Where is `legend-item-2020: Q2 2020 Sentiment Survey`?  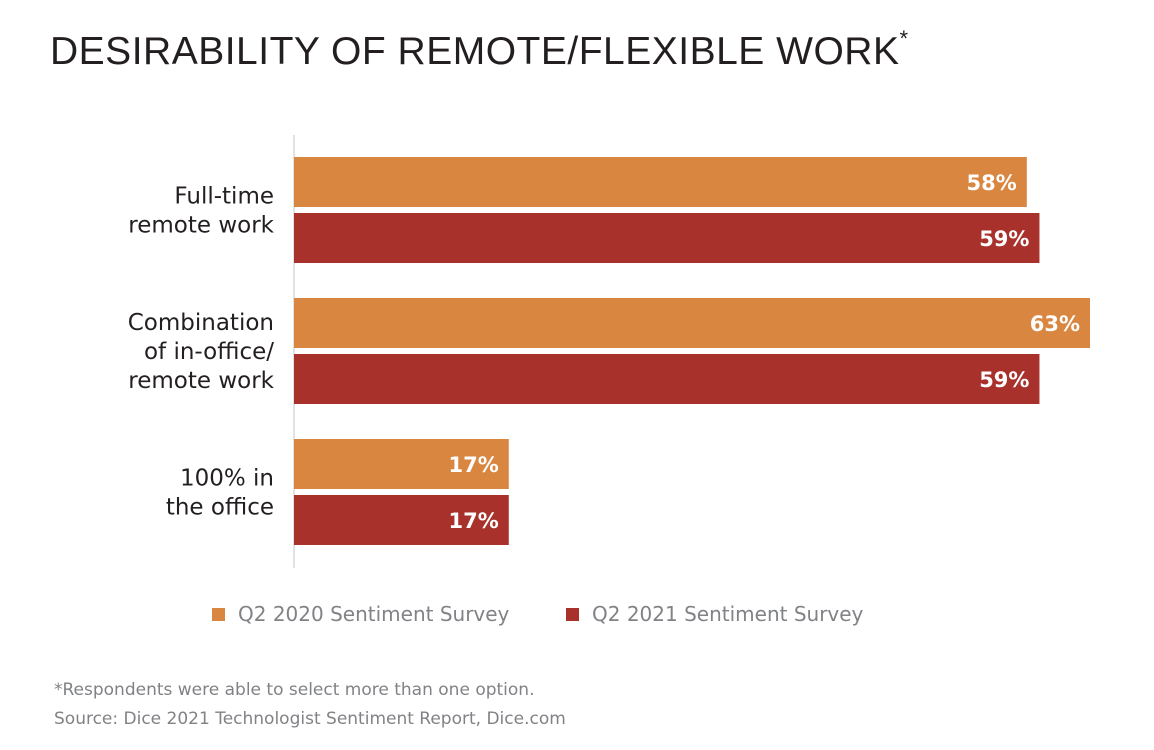
legend-item-2020: Q2 2020 Sentiment Survey is located at coordinates (360, 614).